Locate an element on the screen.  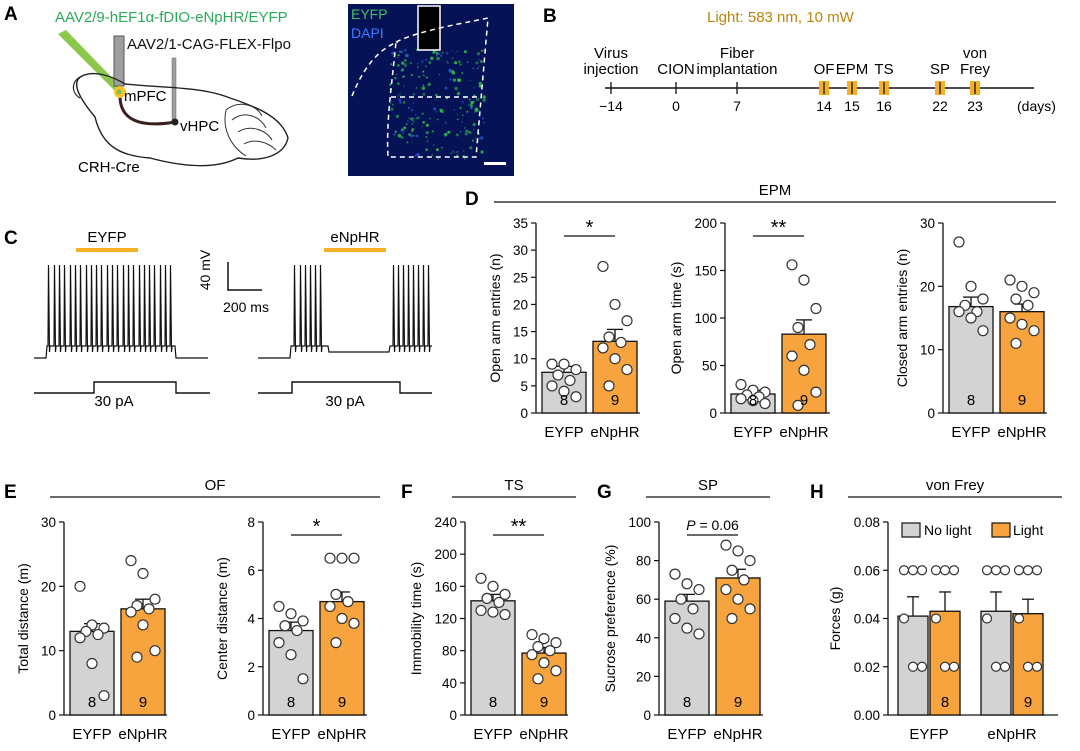
mouse-line-label: CRH-Cre is located at coordinates (109, 167).